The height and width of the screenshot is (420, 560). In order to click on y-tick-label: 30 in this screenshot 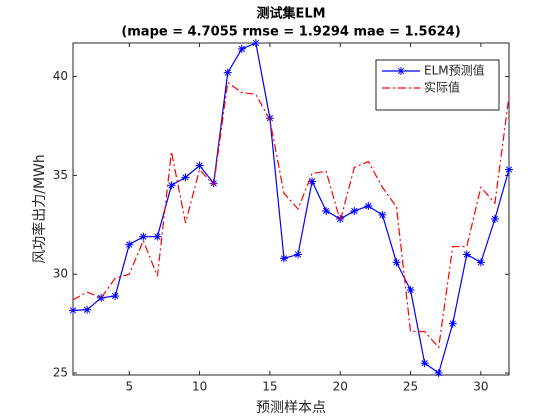, I will do `click(60, 274)`.